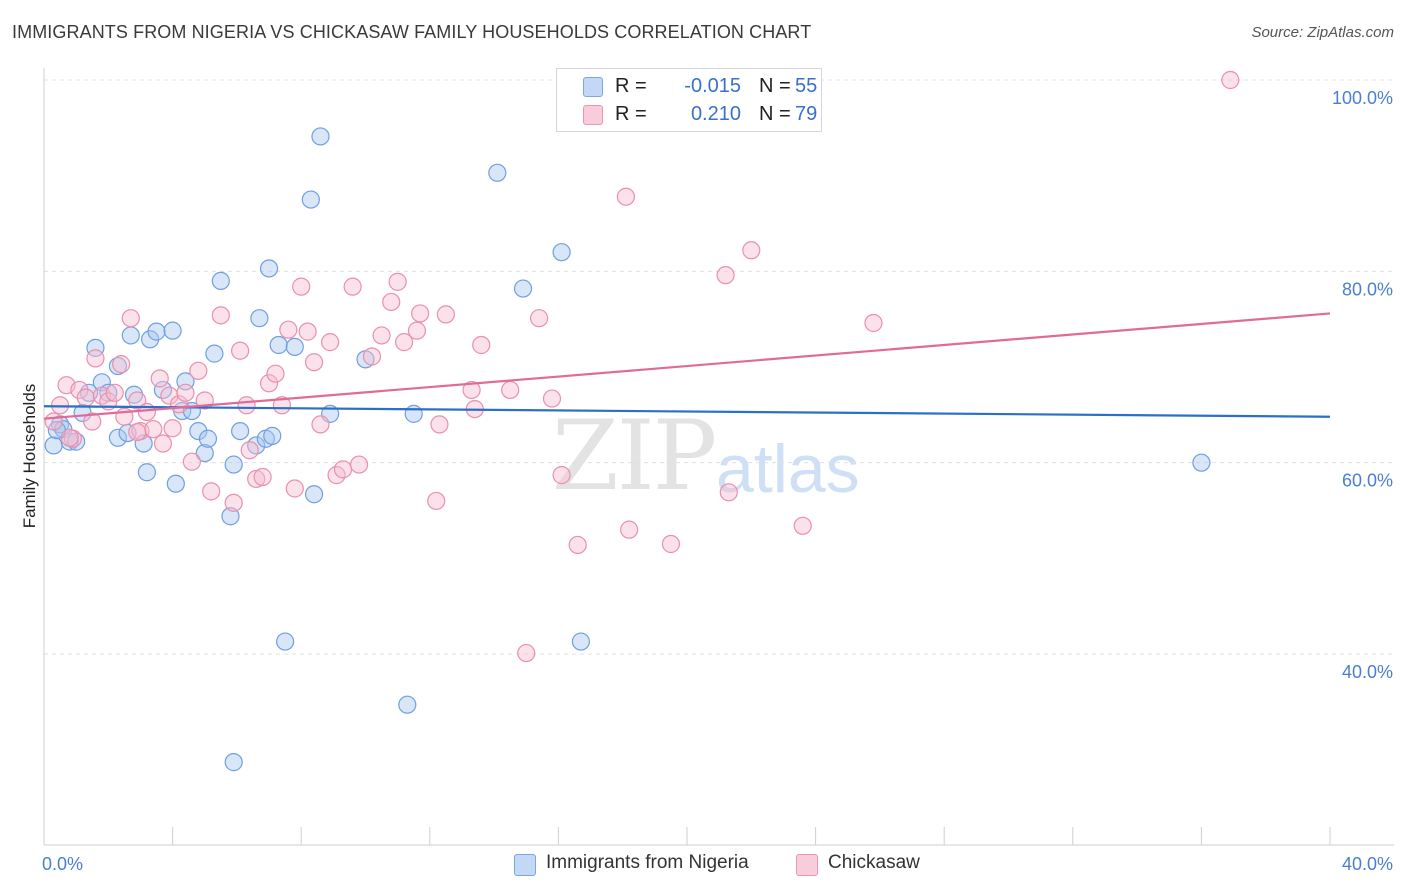 The image size is (1406, 892). What do you see at coordinates (806, 86) in the screenshot?
I see `legend-n-value-nigeria: 55` at bounding box center [806, 86].